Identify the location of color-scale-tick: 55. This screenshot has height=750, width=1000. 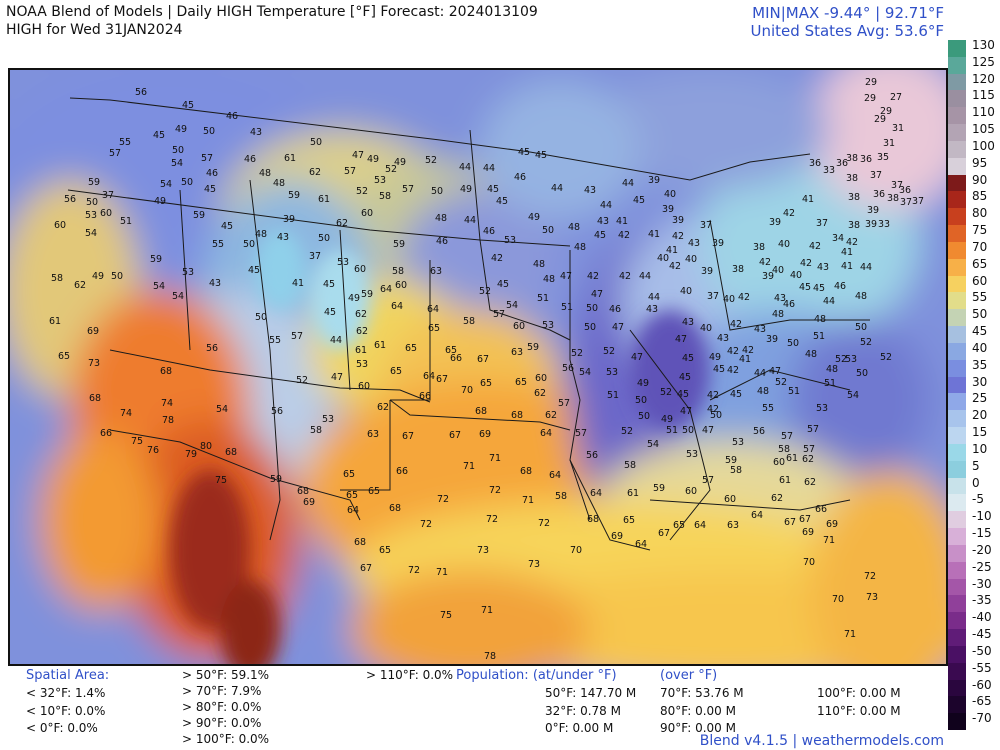
(980, 297).